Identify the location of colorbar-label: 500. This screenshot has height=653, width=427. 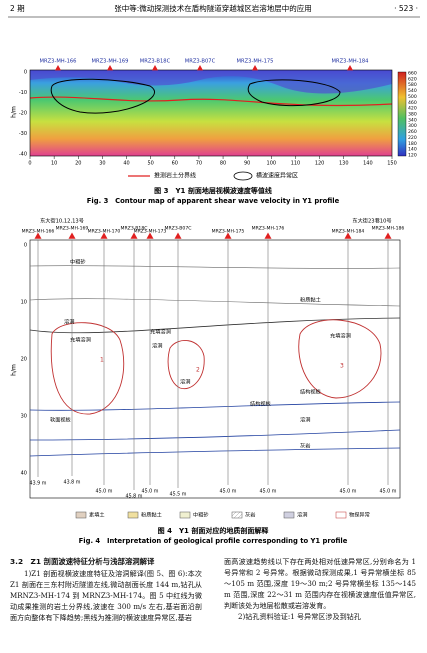
(412, 97).